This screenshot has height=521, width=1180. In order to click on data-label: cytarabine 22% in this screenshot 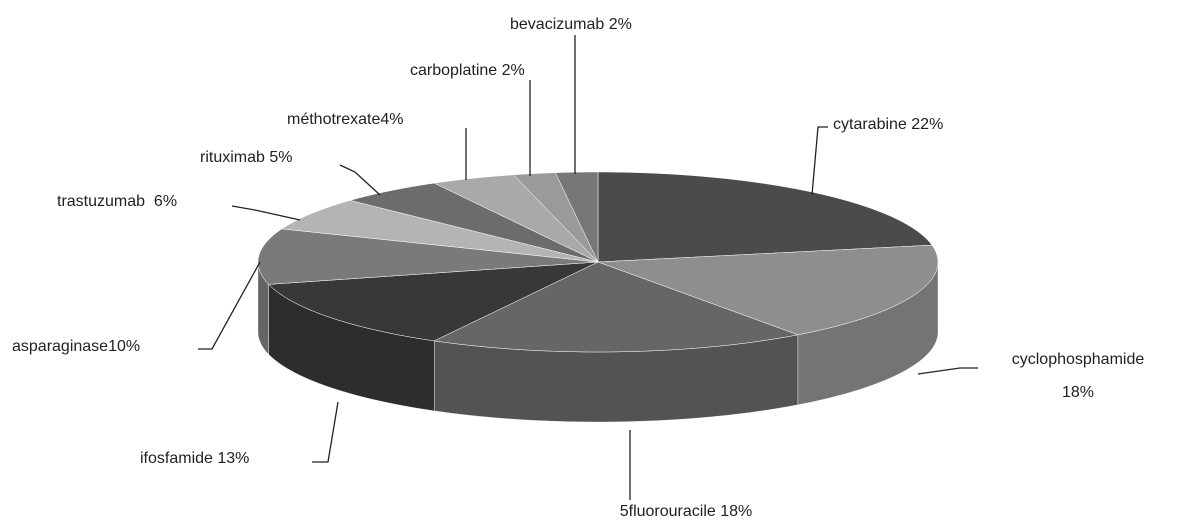, I will do `click(888, 124)`.